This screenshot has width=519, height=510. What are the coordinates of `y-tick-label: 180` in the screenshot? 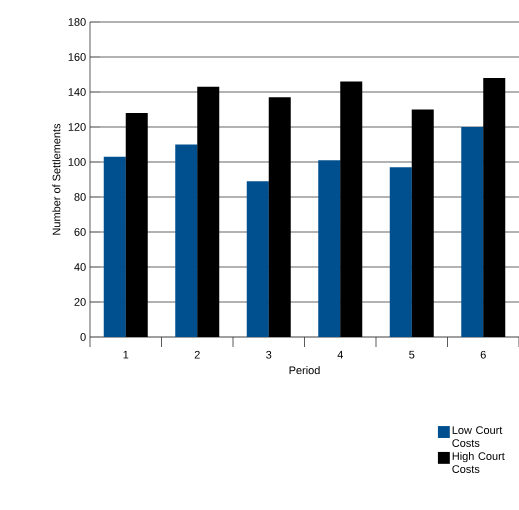 It's located at (77, 22).